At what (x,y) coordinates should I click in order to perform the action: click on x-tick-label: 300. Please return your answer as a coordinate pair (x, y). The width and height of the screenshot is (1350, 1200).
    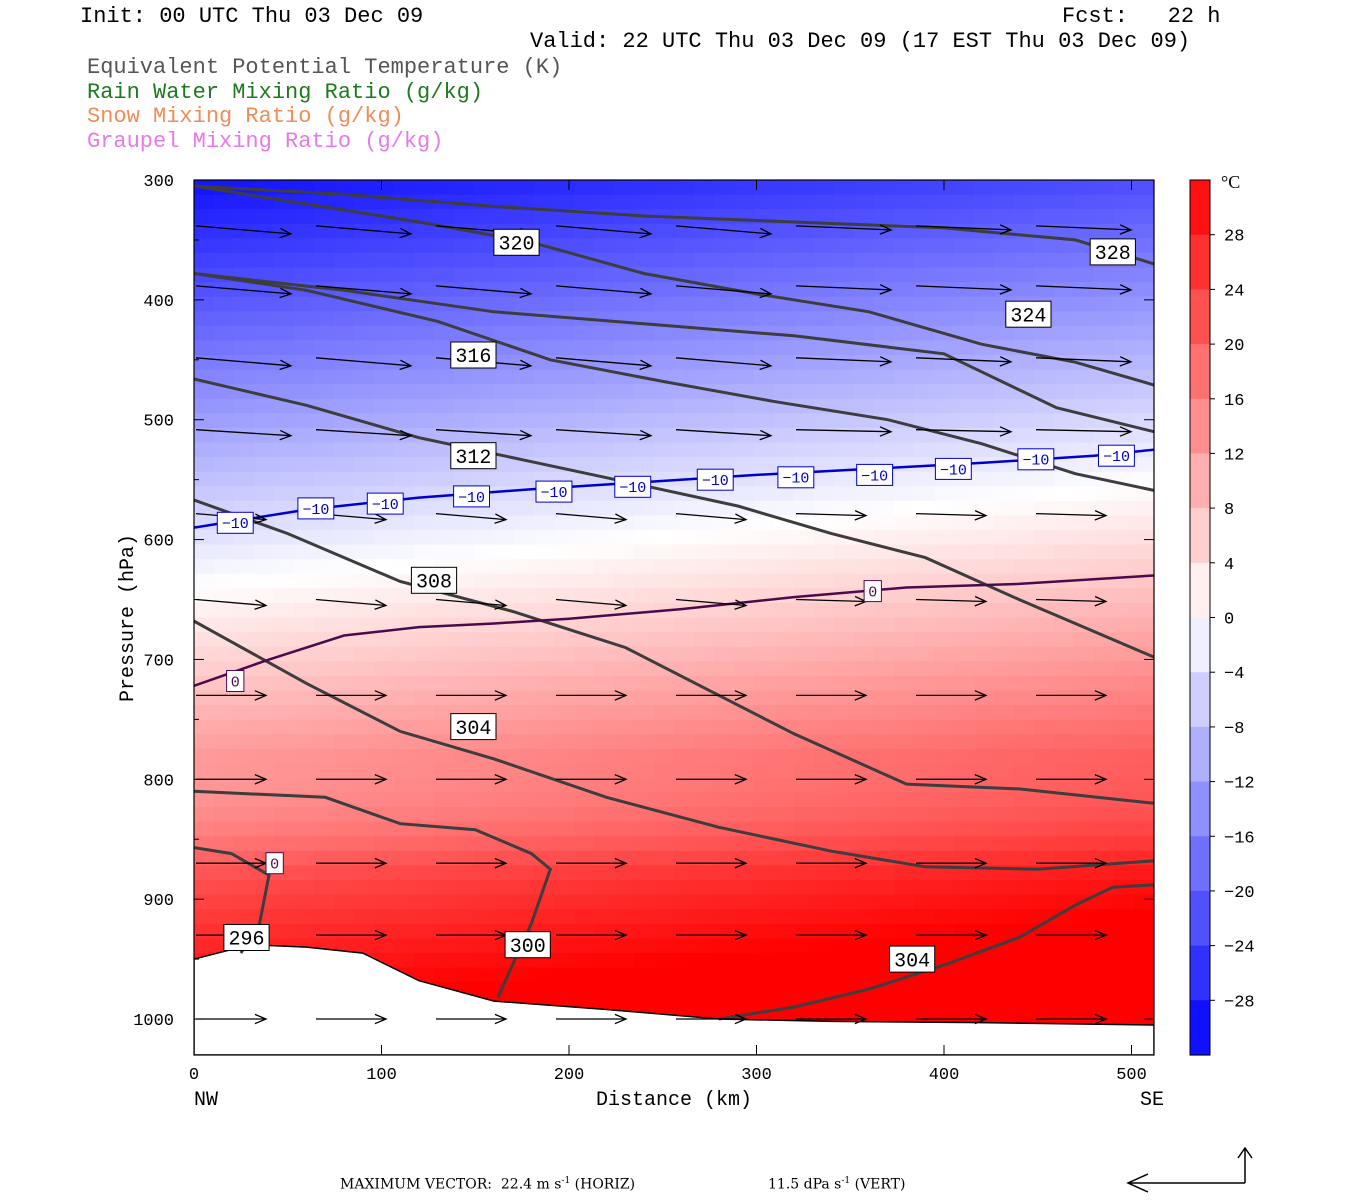
    Looking at the image, I should click on (756, 1075).